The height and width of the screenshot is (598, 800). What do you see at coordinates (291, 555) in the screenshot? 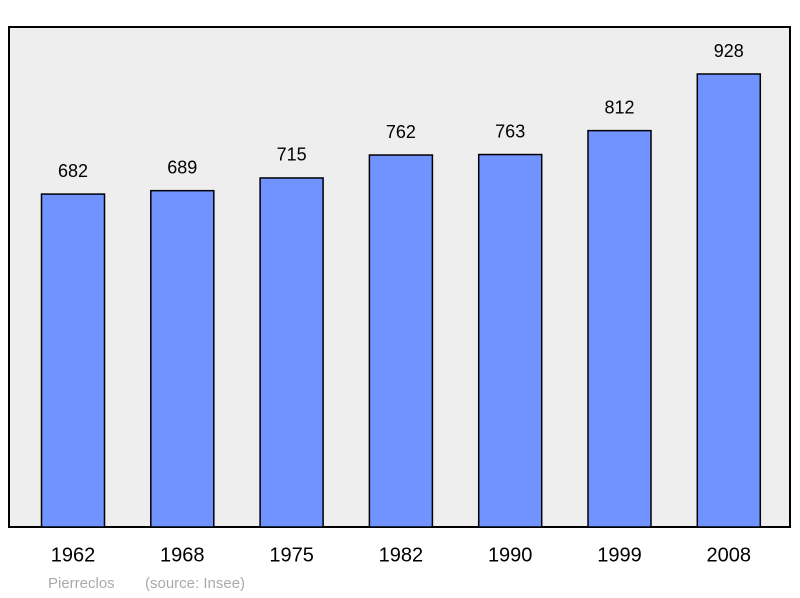
I see `x-tick-label: 1975` at bounding box center [291, 555].